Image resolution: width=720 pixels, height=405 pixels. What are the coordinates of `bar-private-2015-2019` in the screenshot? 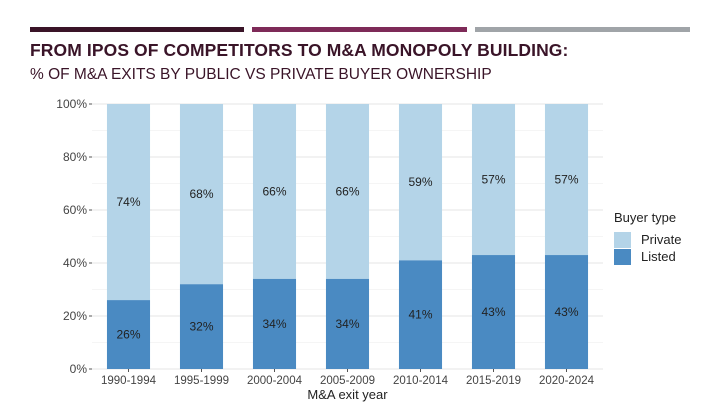 It's located at (493, 180).